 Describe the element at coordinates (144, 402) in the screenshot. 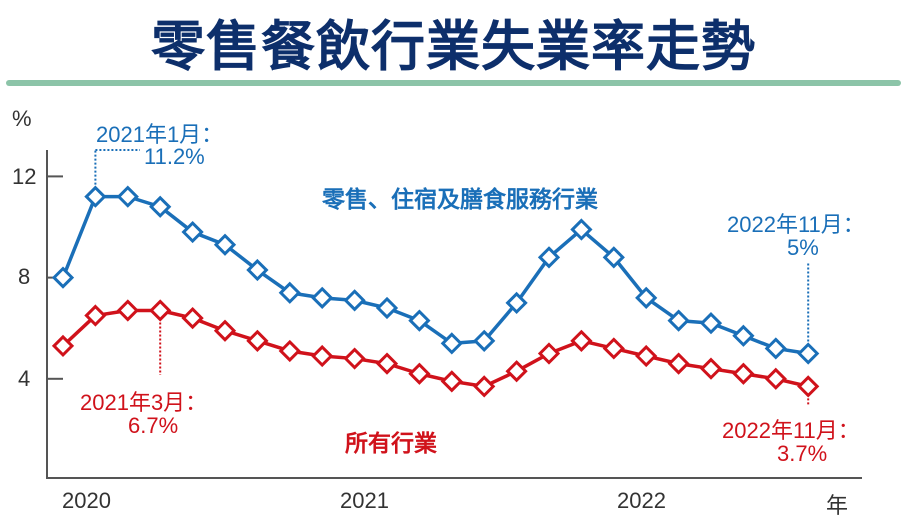

I see `annotation-text: 2021年3月：` at that location.